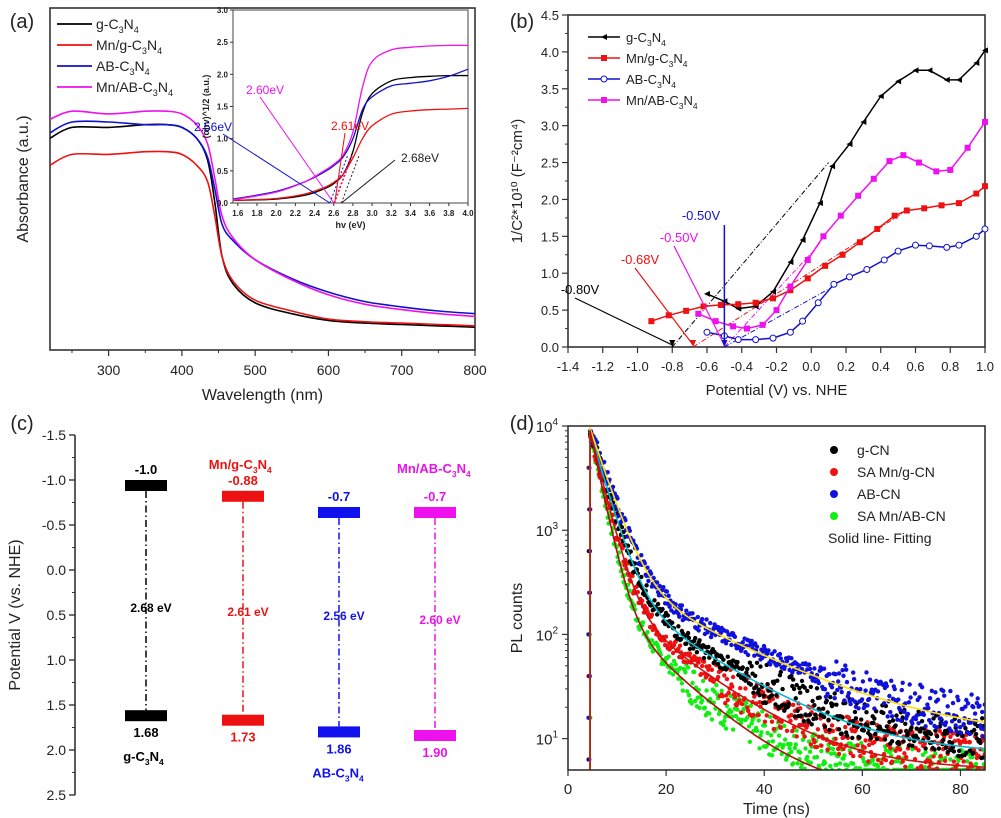  What do you see at coordinates (243, 496) in the screenshot?
I see `cb-bar` at bounding box center [243, 496].